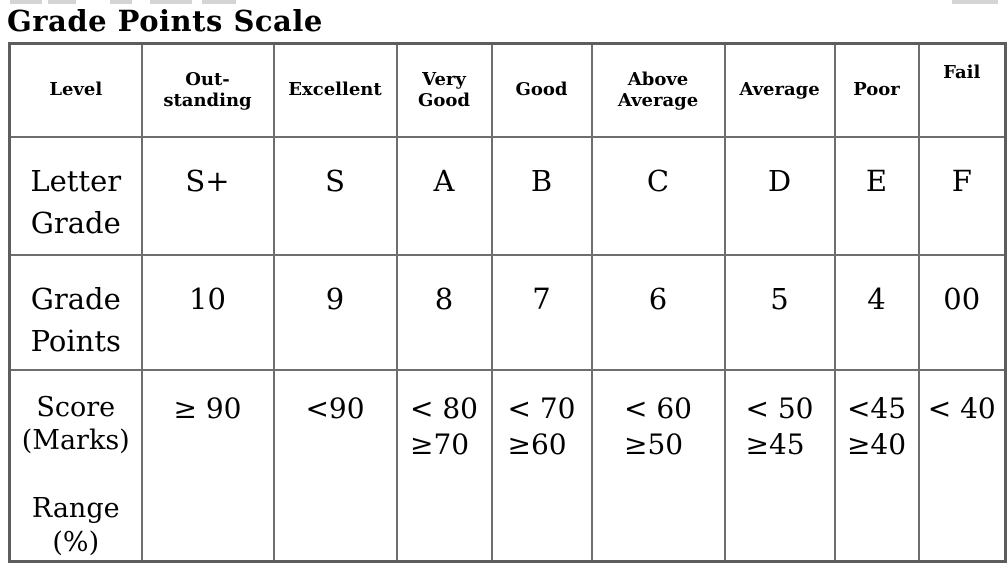 The image size is (1008, 566). What do you see at coordinates (962, 195) in the screenshot?
I see `letter-grade-value: F` at bounding box center [962, 195].